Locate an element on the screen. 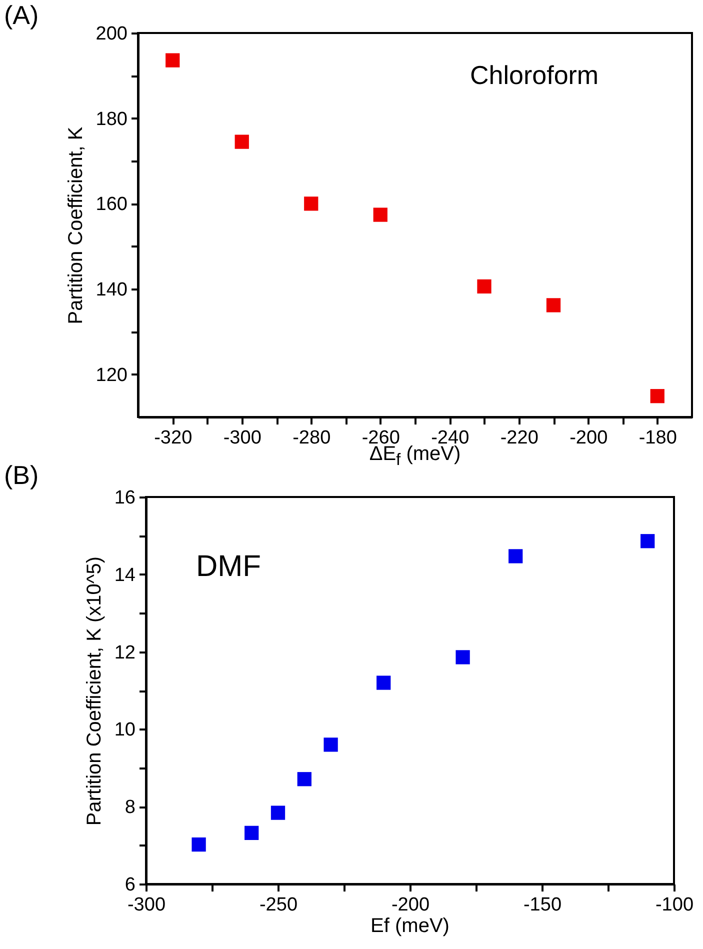 The height and width of the screenshot is (949, 703). y-tick-label: 12 is located at coordinates (125, 653).